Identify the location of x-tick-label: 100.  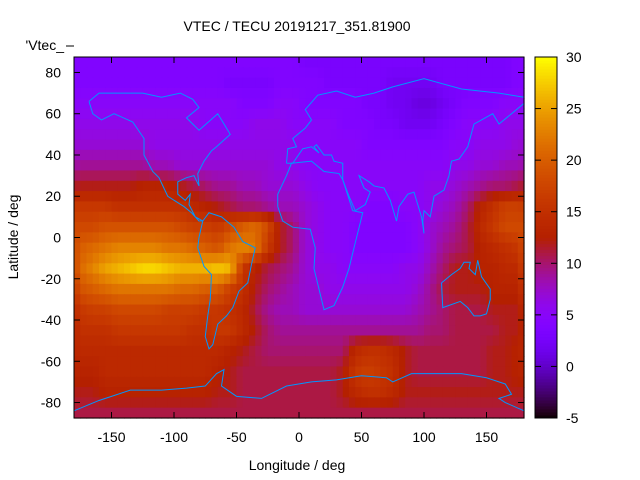
(424, 437).